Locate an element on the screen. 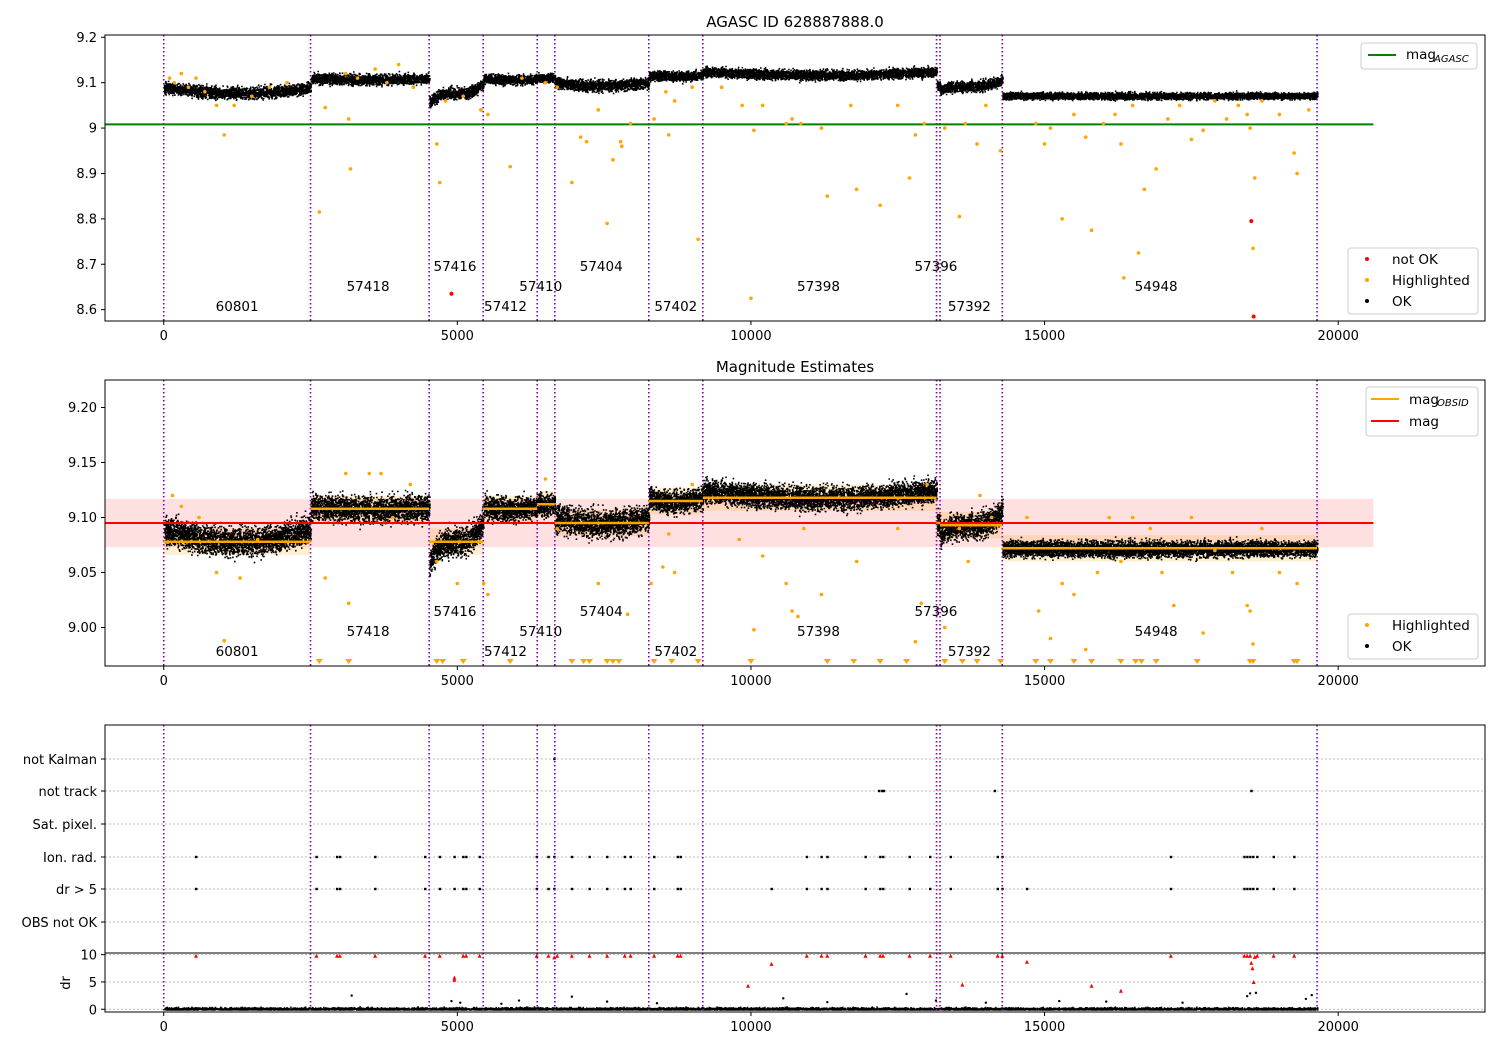  y-tick-label: 9.20 is located at coordinates (82, 408).